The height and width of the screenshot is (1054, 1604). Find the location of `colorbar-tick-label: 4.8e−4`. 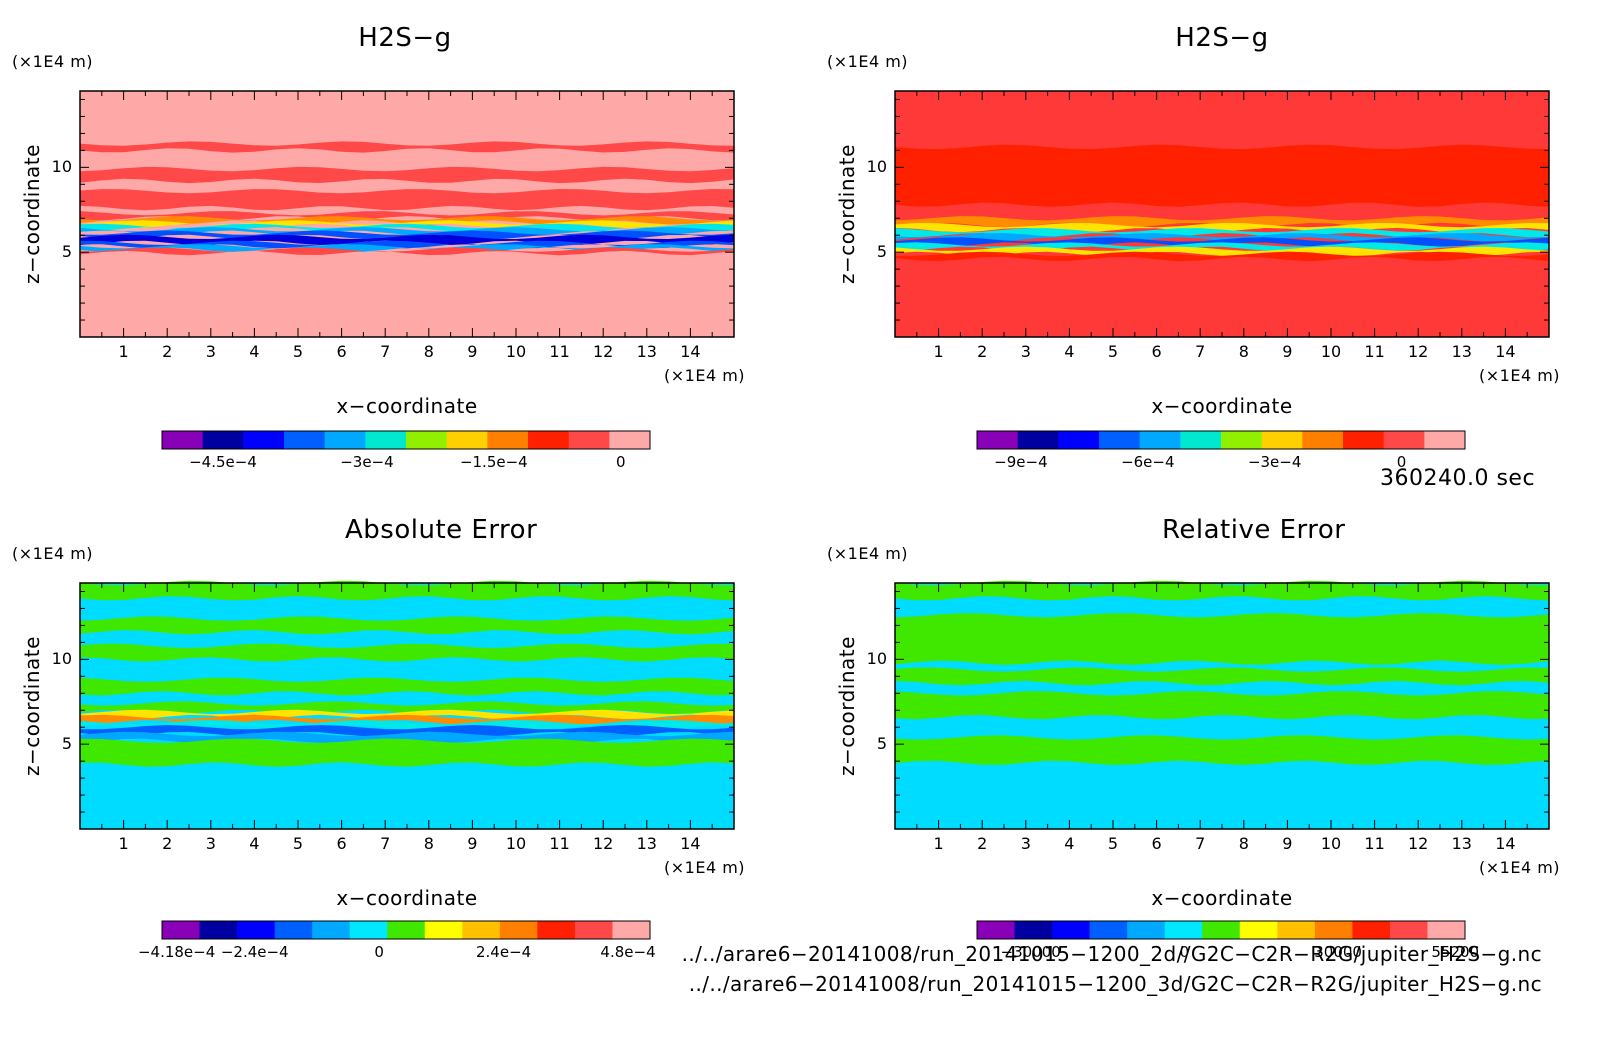

colorbar-tick-label: 4.8e−4 is located at coordinates (628, 952).